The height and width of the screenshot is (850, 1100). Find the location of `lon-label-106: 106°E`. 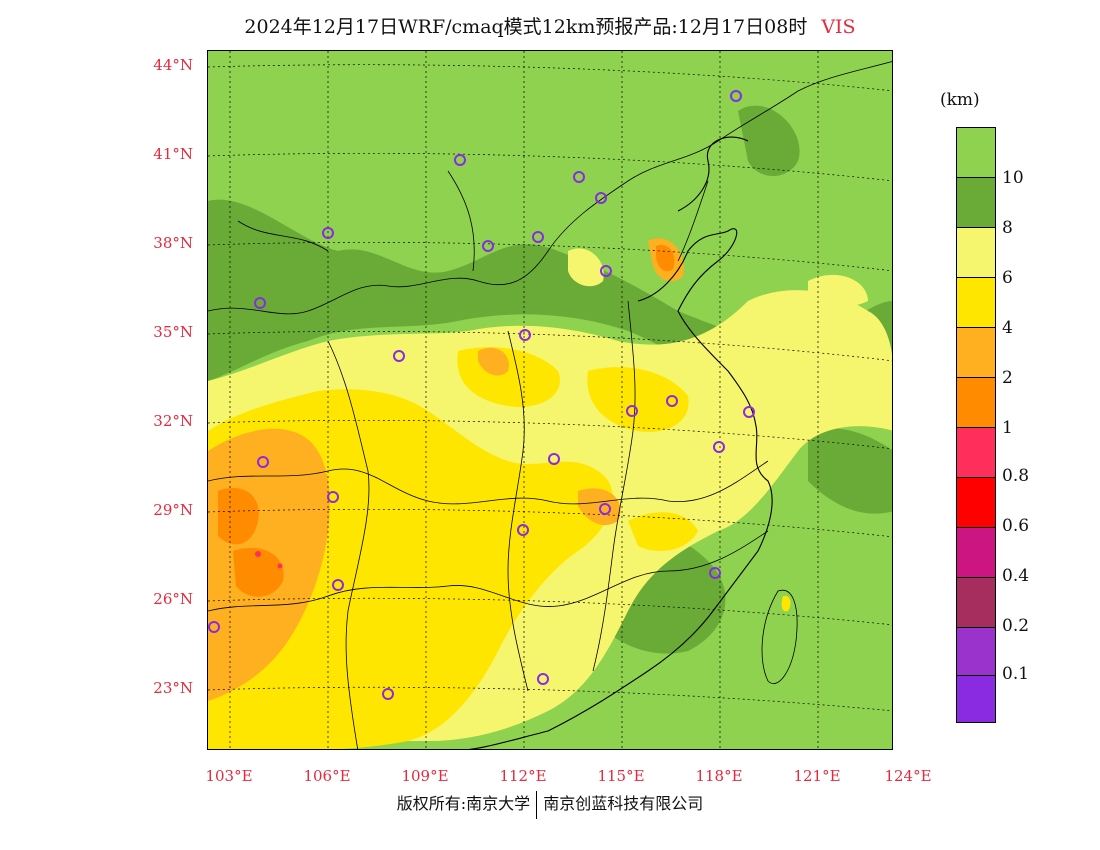

lon-label-106: 106°E is located at coordinates (327, 776).